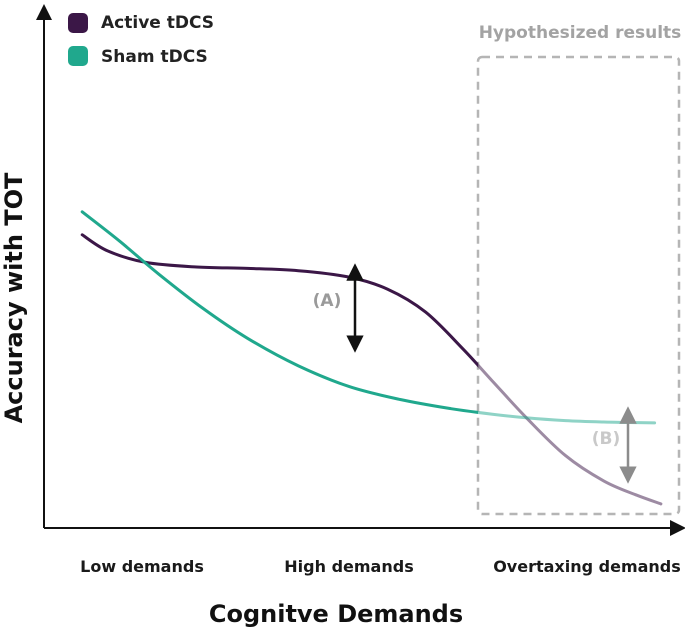  Describe the element at coordinates (348, 566) in the screenshot. I see `x-tick-label-high: High demands` at that location.